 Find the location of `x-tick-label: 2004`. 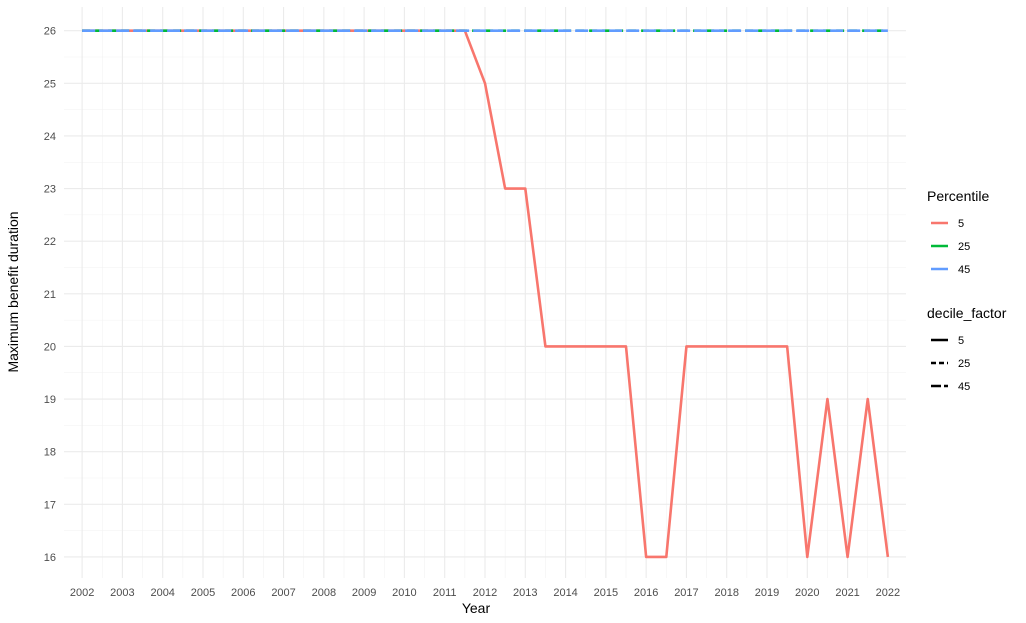

x-tick-label: 2004 is located at coordinates (162, 593).